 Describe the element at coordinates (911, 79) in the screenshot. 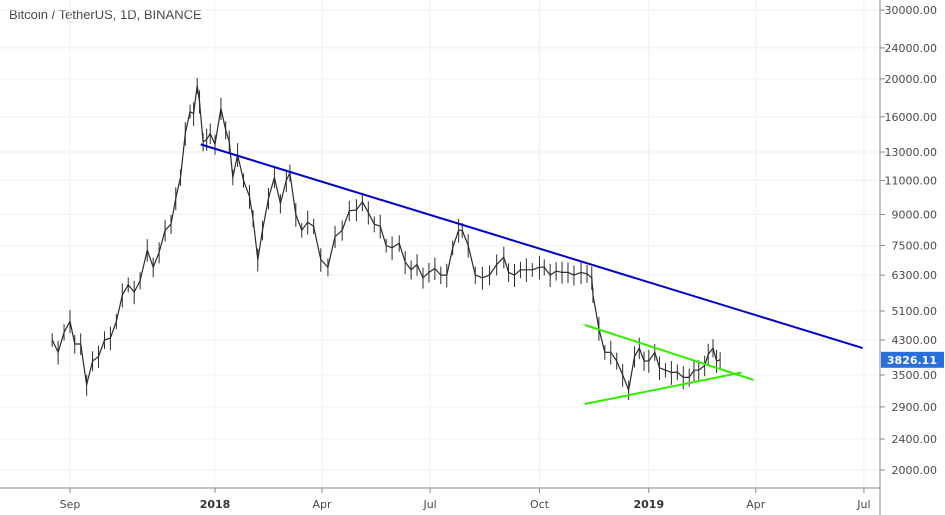

I see `y-tick-label: 20000.00` at that location.